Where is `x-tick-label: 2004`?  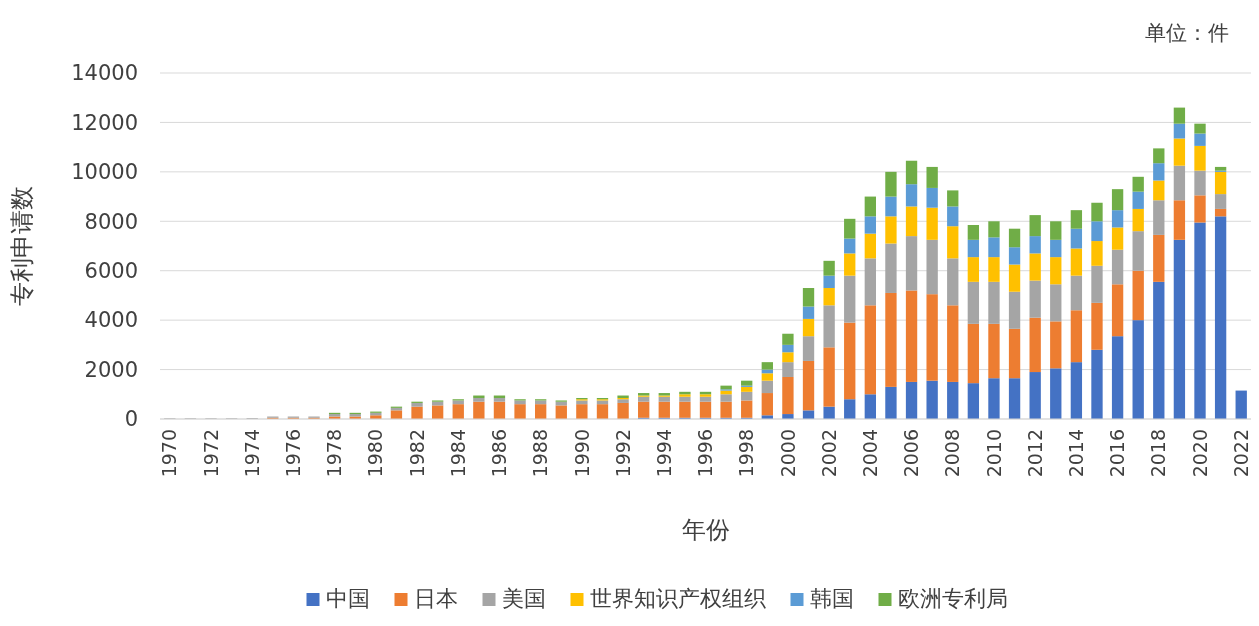 x-tick-label: 2004 is located at coordinates (869, 453).